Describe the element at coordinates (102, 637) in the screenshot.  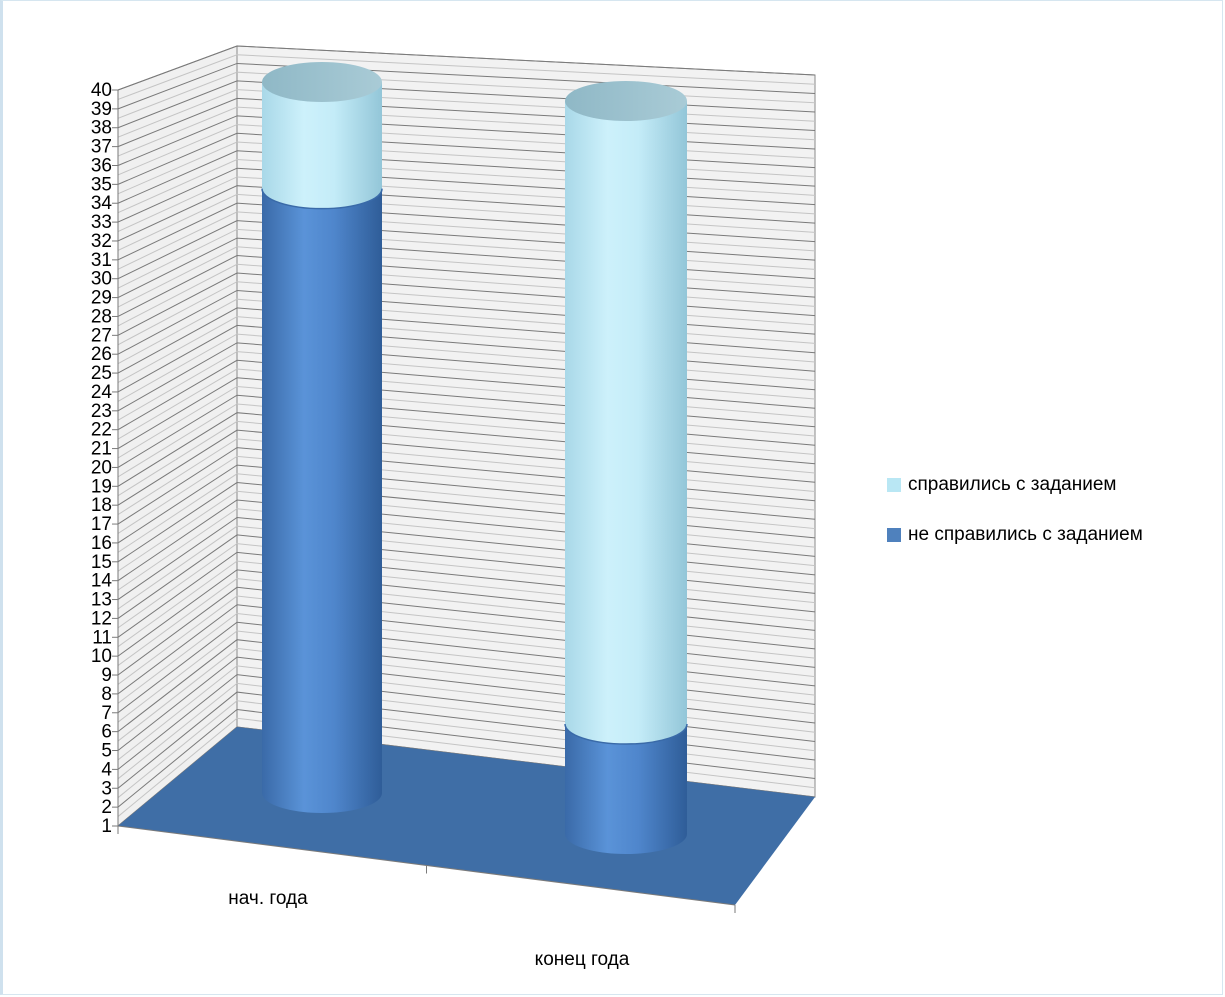
I see `y-tick-label: 11` at that location.